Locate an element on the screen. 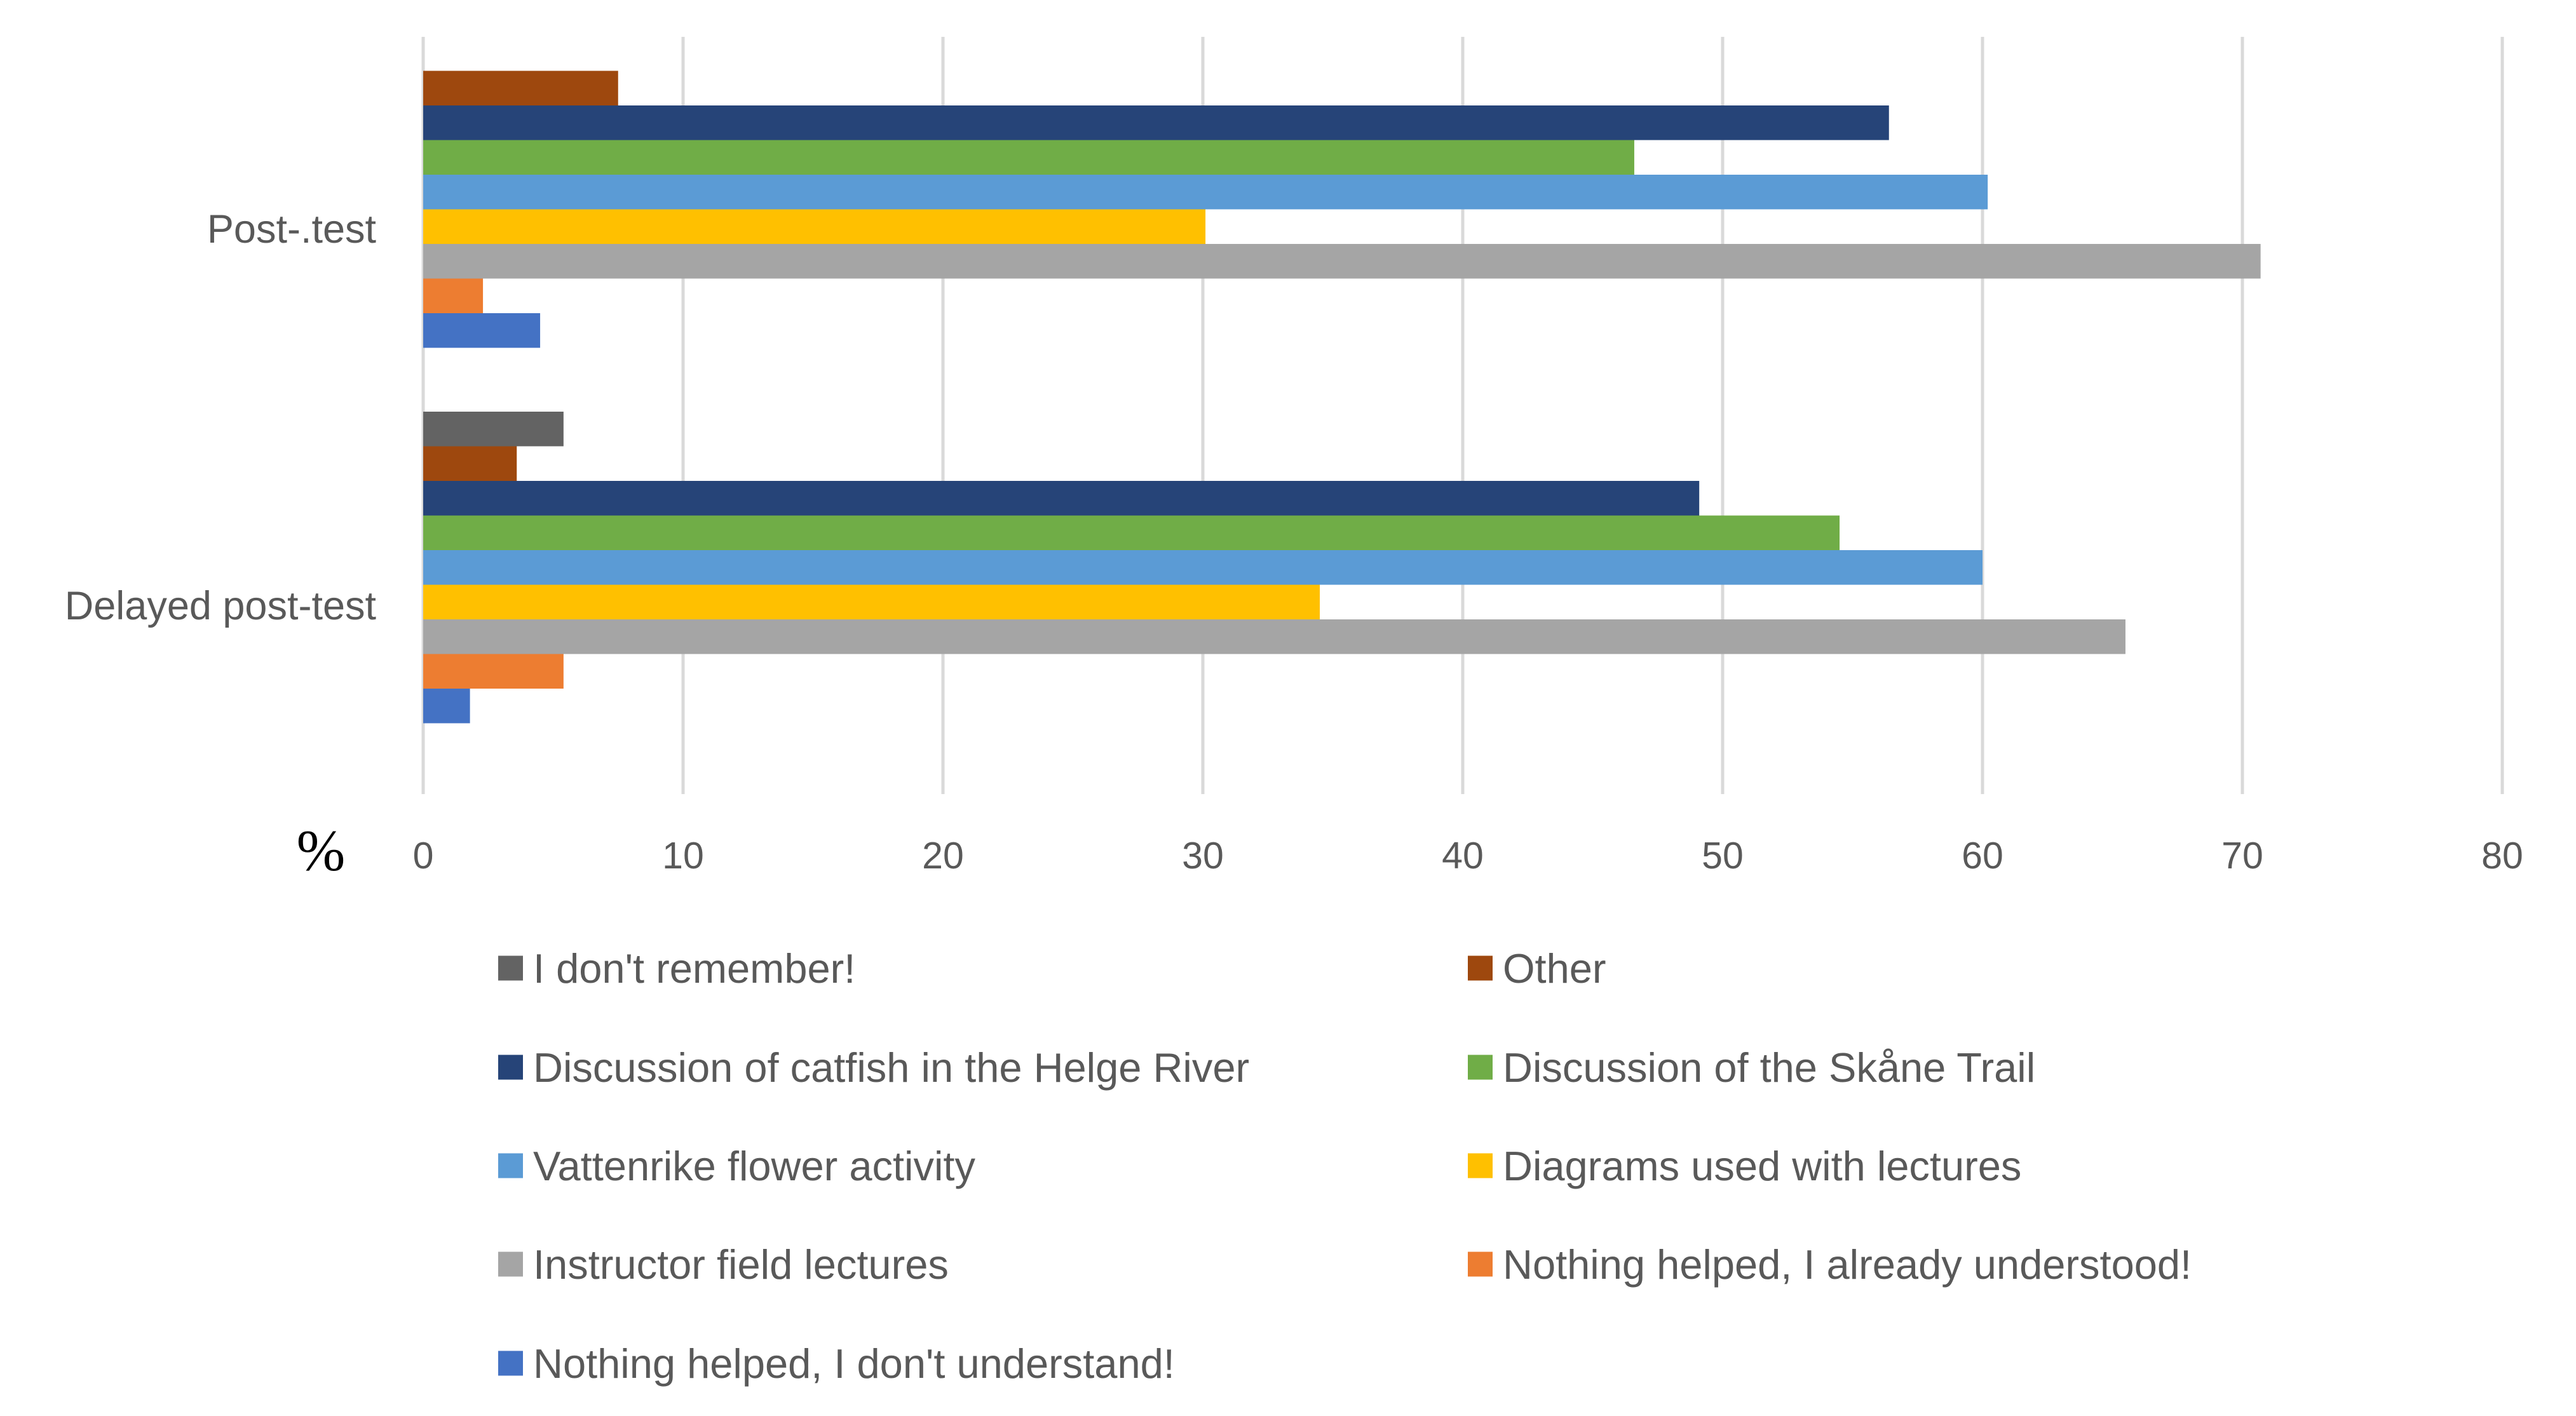 The image size is (2576, 1416). legend-label-discussion-of-the-sk-ne-trail: Discussion of the Skåne Trail is located at coordinates (1769, 1067).